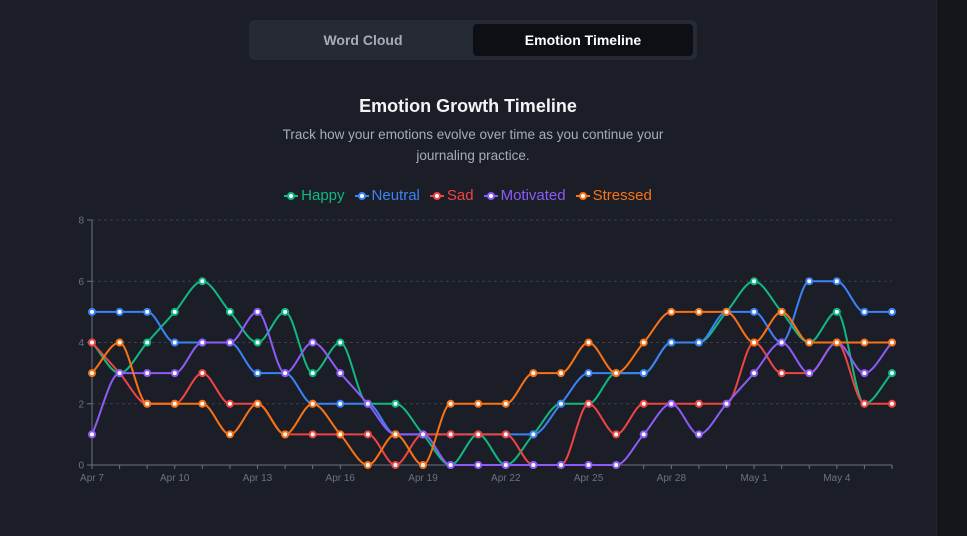 The height and width of the screenshot is (536, 967). What do you see at coordinates (533, 195) in the screenshot?
I see `legend-label: Motivated` at bounding box center [533, 195].